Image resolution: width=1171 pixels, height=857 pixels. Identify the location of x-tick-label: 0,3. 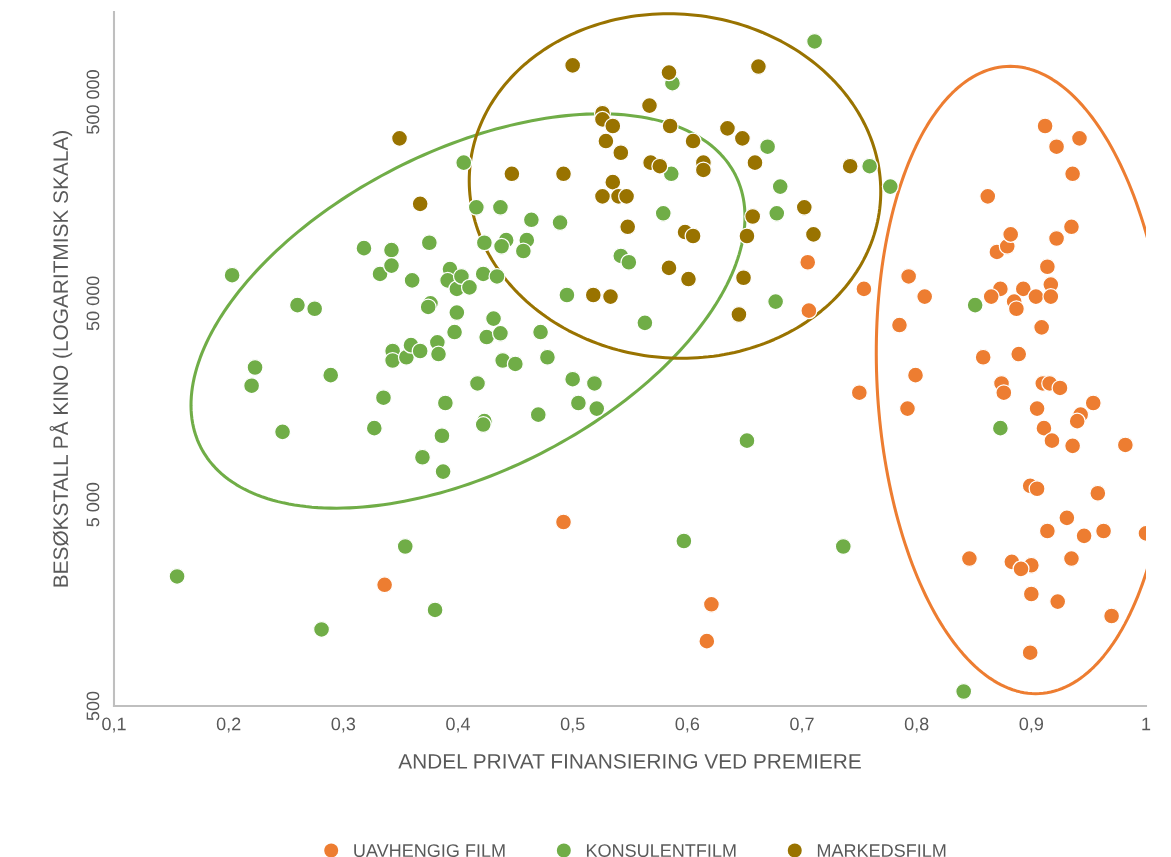
(343, 725).